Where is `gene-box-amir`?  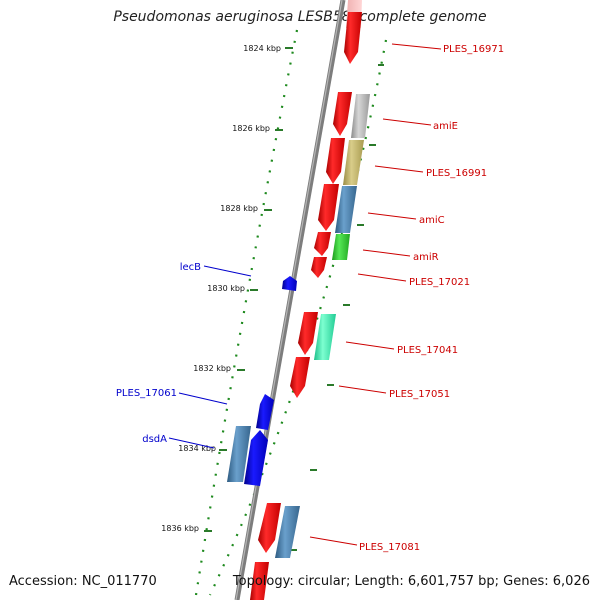 gene-box-amir is located at coordinates (341, 247).